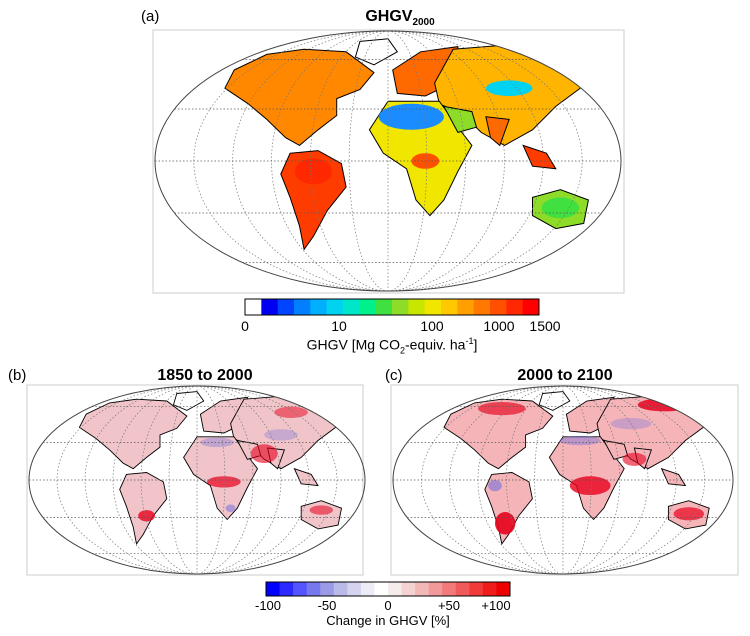 The width and height of the screenshot is (750, 636). Describe the element at coordinates (268, 605) in the screenshot. I see `change-tick-minus100: -100` at that location.